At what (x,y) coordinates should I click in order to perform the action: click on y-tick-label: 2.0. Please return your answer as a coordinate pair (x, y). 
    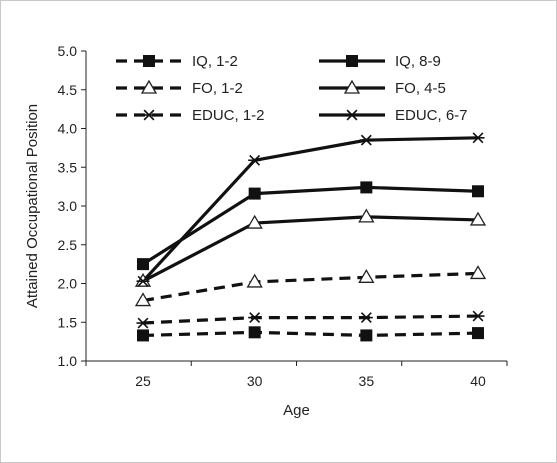
    Looking at the image, I should click on (68, 284).